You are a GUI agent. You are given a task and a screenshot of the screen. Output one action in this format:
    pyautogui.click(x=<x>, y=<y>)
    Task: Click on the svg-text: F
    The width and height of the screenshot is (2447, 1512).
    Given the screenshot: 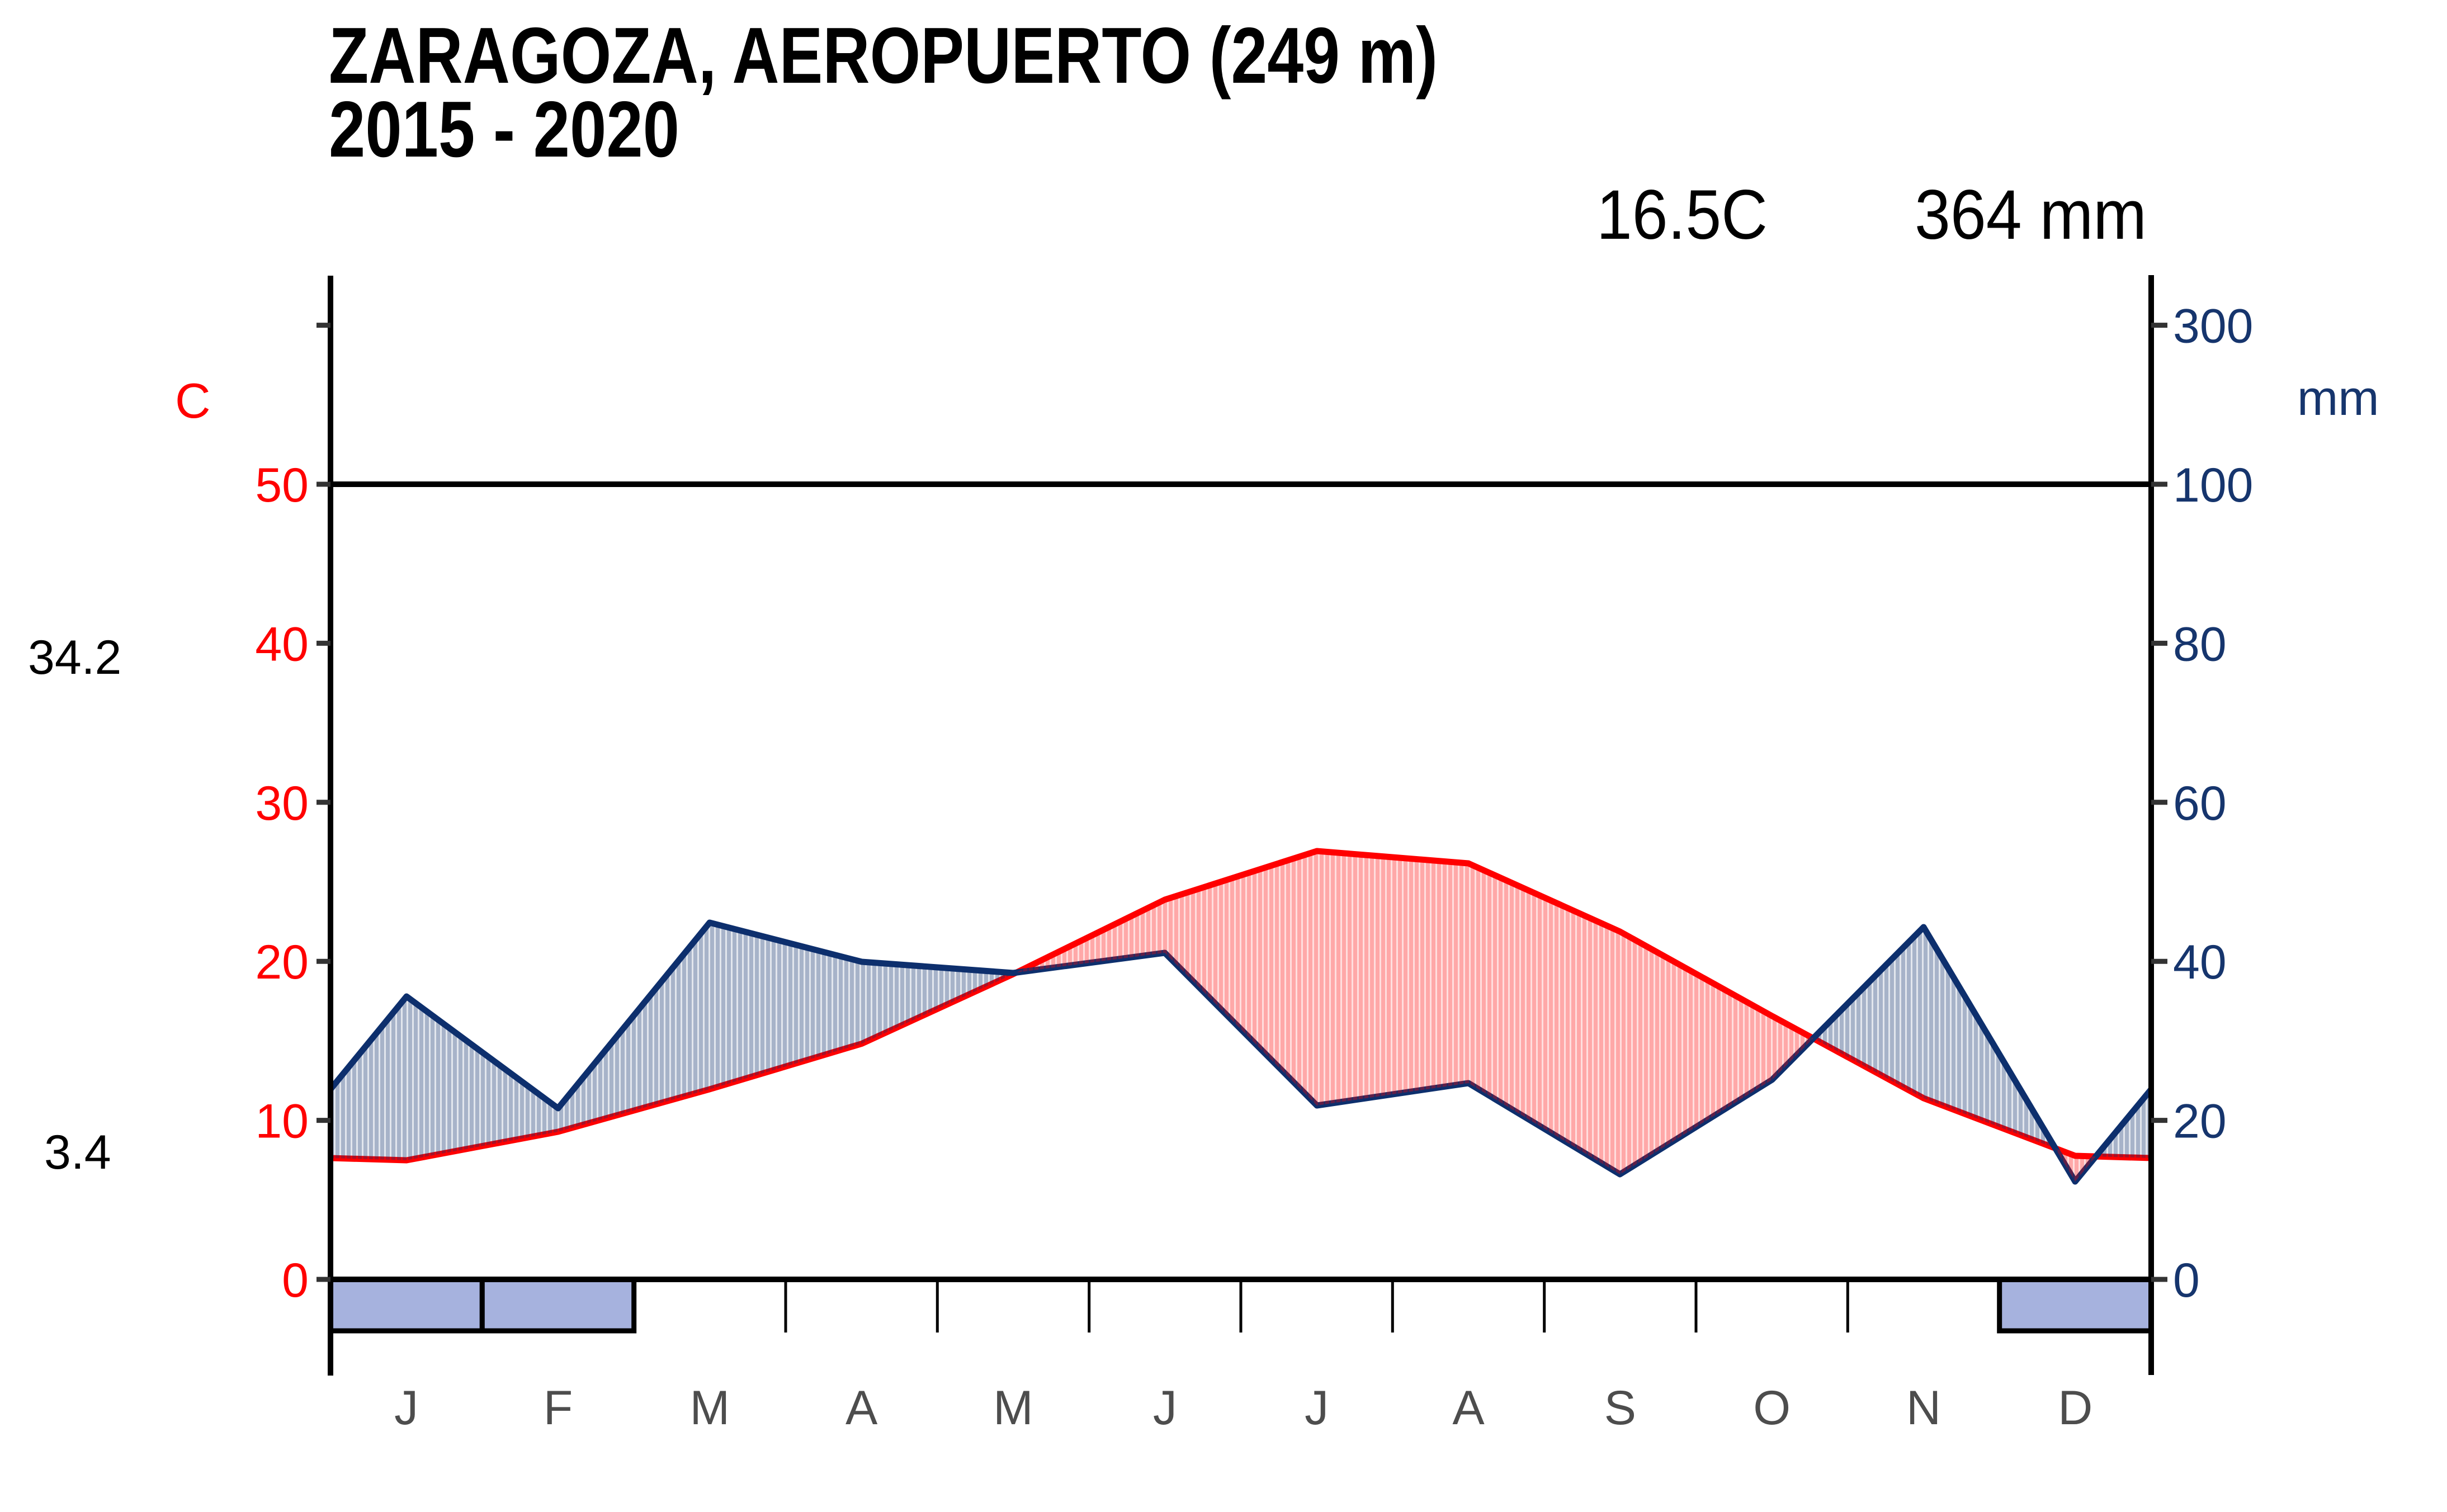 What is the action you would take?
    pyautogui.click(x=558, y=1408)
    